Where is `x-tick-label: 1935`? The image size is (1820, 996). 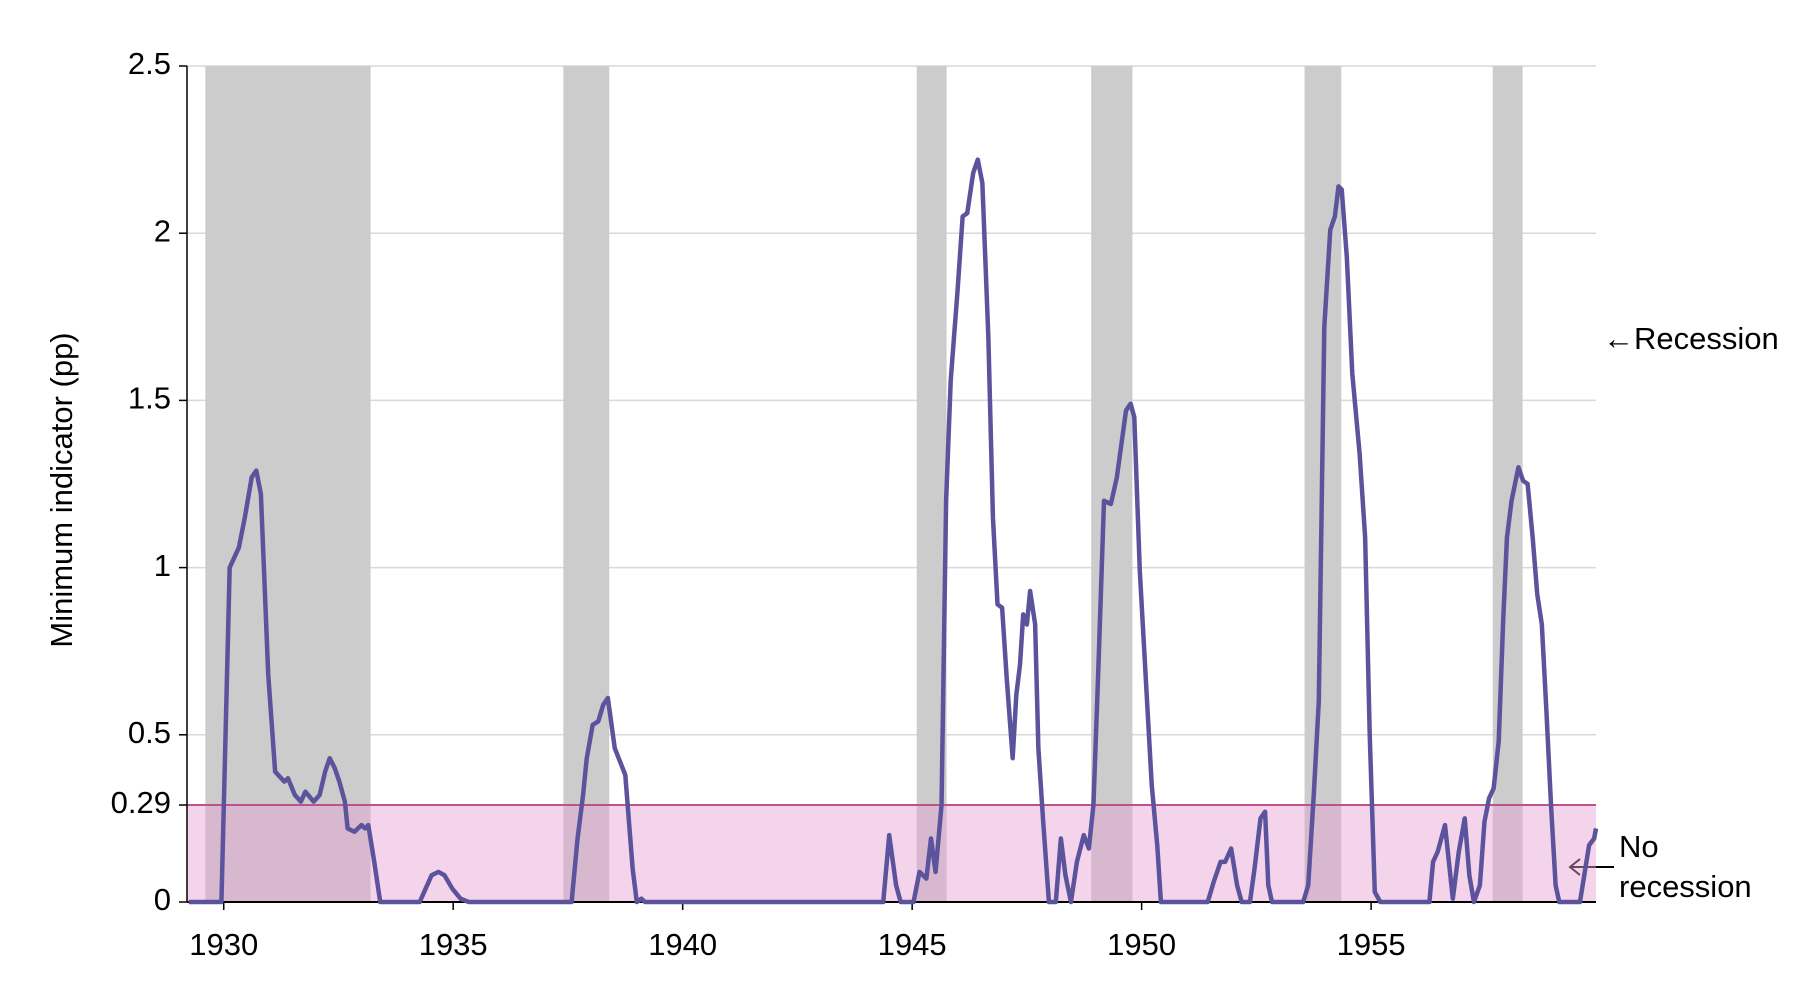 x-tick-label: 1935 is located at coordinates (453, 944).